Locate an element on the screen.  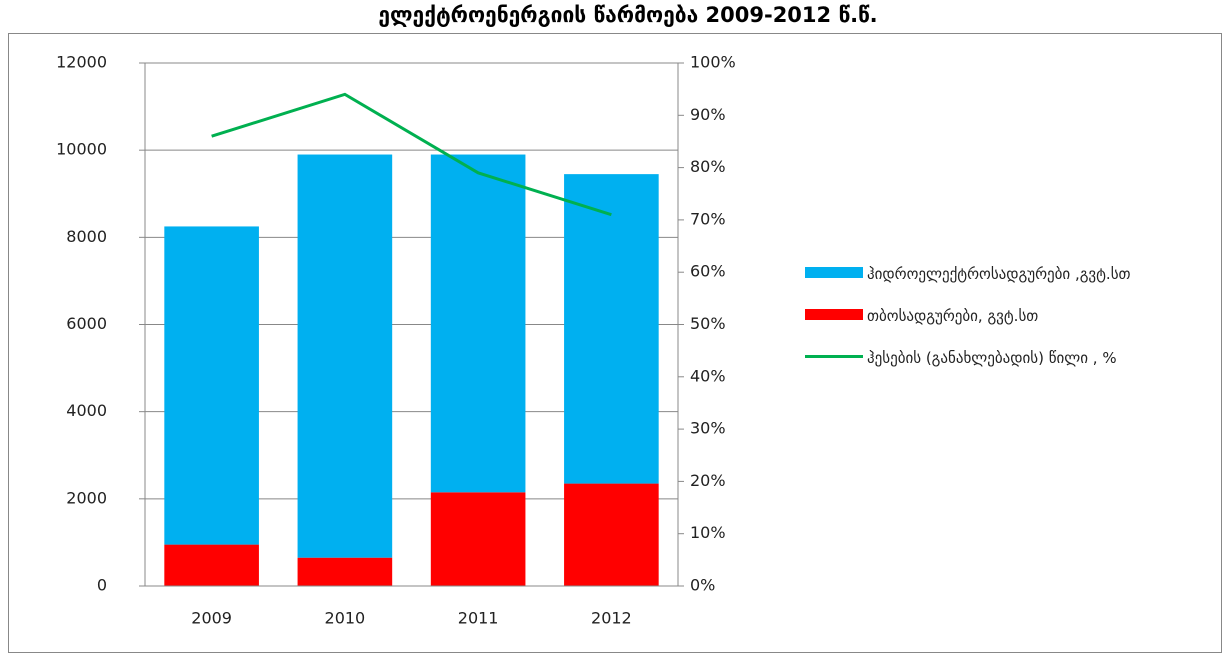
y-tick-label: 10000 is located at coordinates (81, 149).